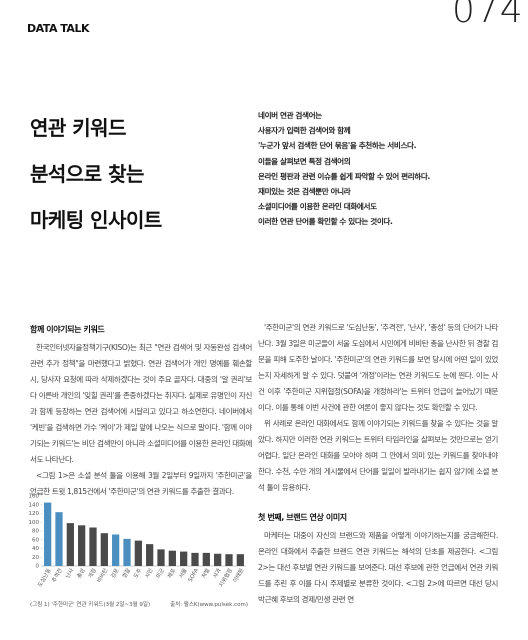 The height and width of the screenshot is (640, 528). I want to click on intro-line: 소셜미디어를 이용한 온라인 대화에서도, so click(317, 207).